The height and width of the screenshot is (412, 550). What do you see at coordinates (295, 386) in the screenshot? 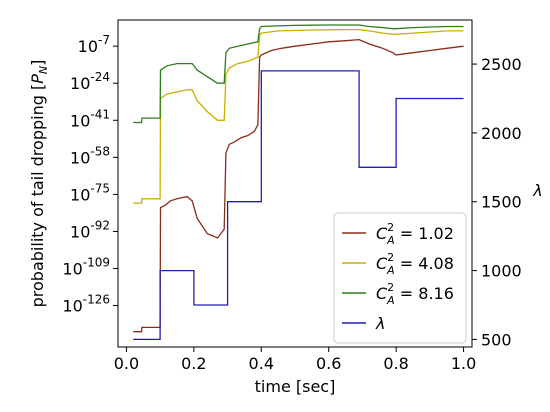
I see `x-axis-label: time [sec]` at bounding box center [295, 386].